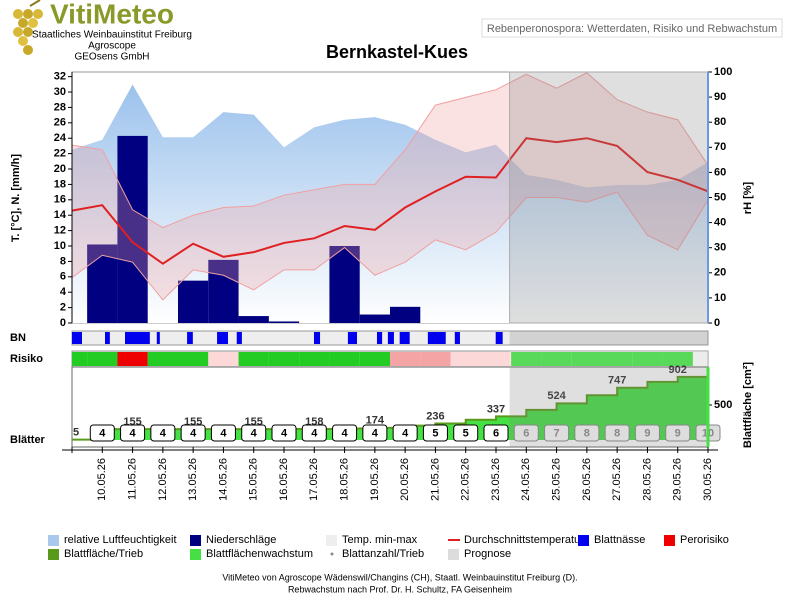 This screenshot has height=600, width=800. Describe the element at coordinates (496, 479) in the screenshot. I see `x-tick-label: 23.05.26` at that location.